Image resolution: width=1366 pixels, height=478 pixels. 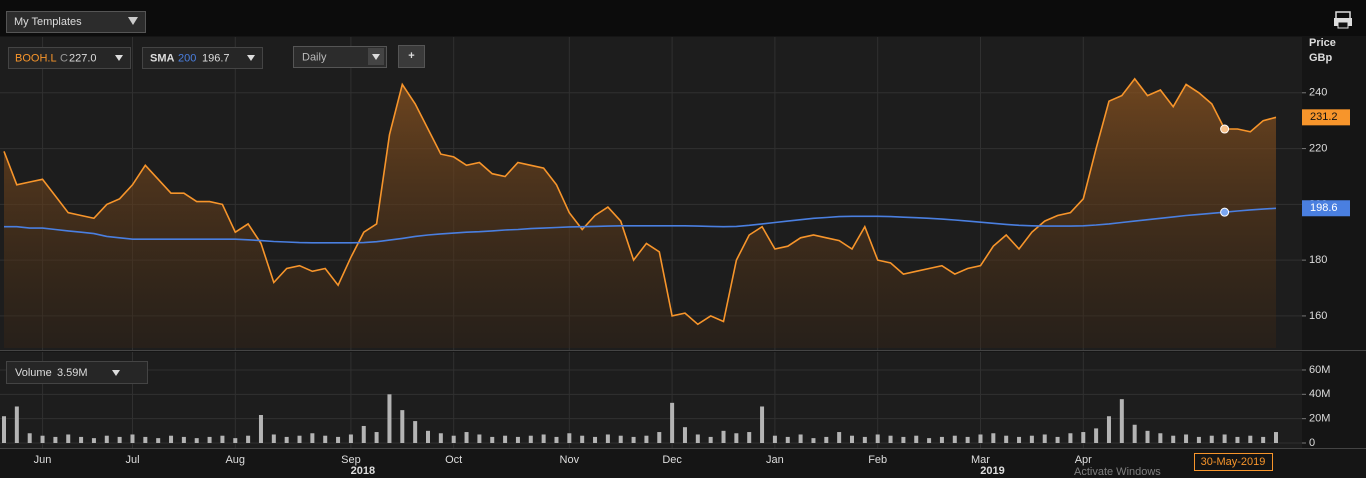 I want to click on series-legend, so click(x=69, y=58).